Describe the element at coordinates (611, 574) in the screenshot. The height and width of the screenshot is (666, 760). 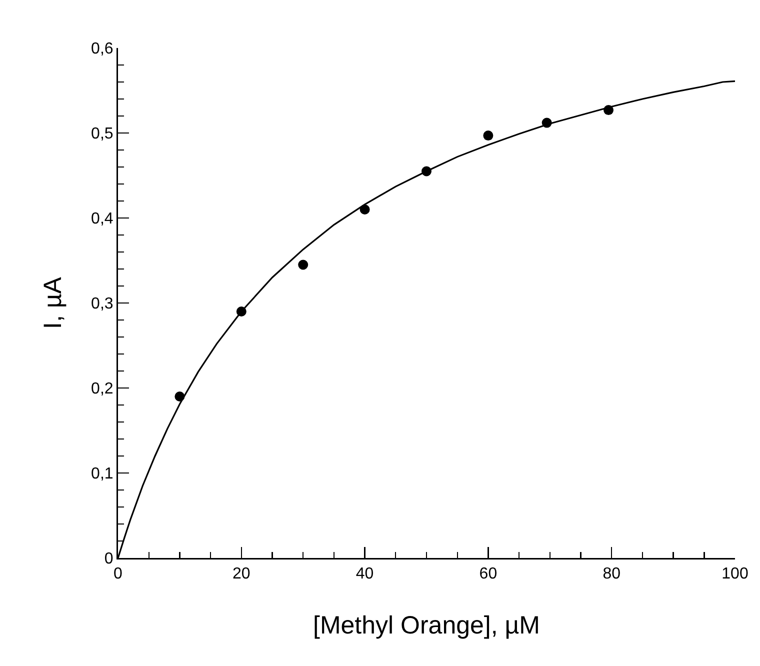
I see `x-tick-label: 80` at that location.